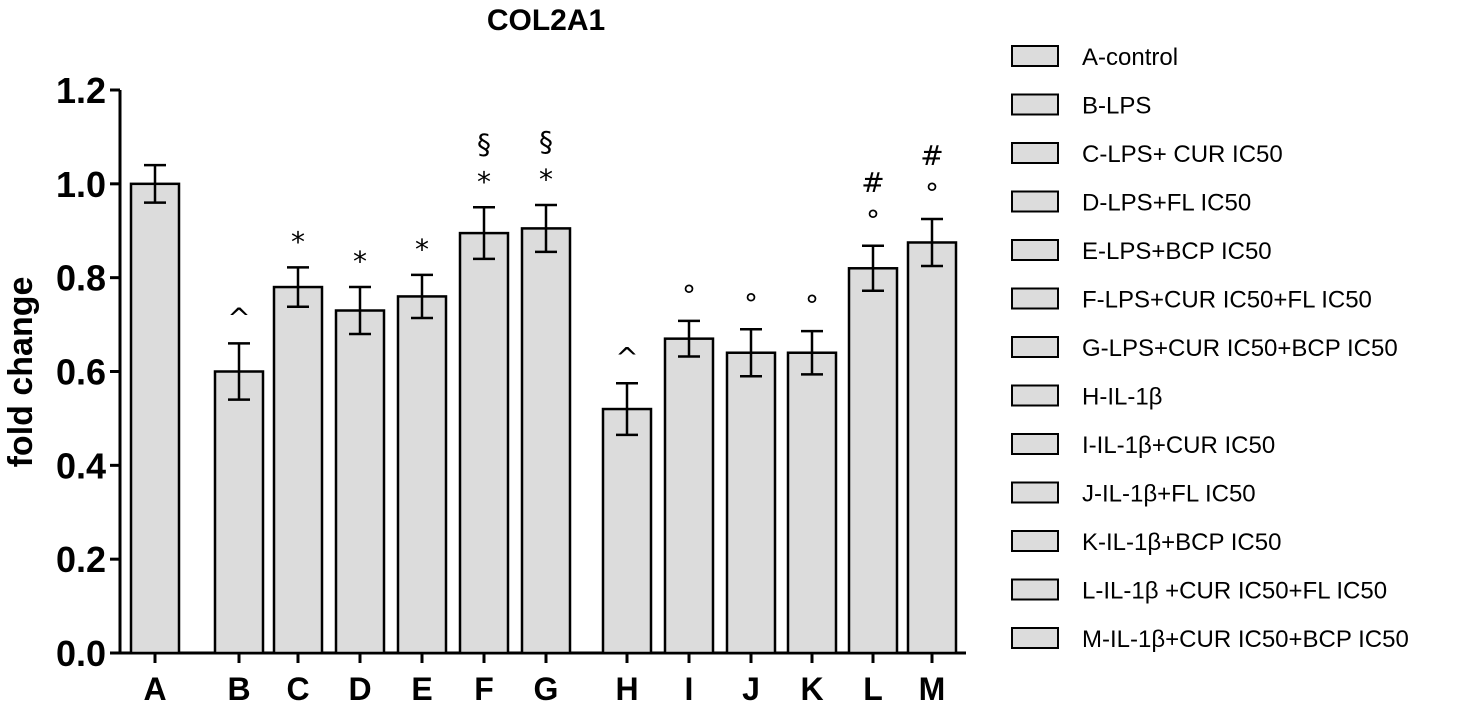 The width and height of the screenshot is (1476, 704). I want to click on bar-K, so click(812, 503).